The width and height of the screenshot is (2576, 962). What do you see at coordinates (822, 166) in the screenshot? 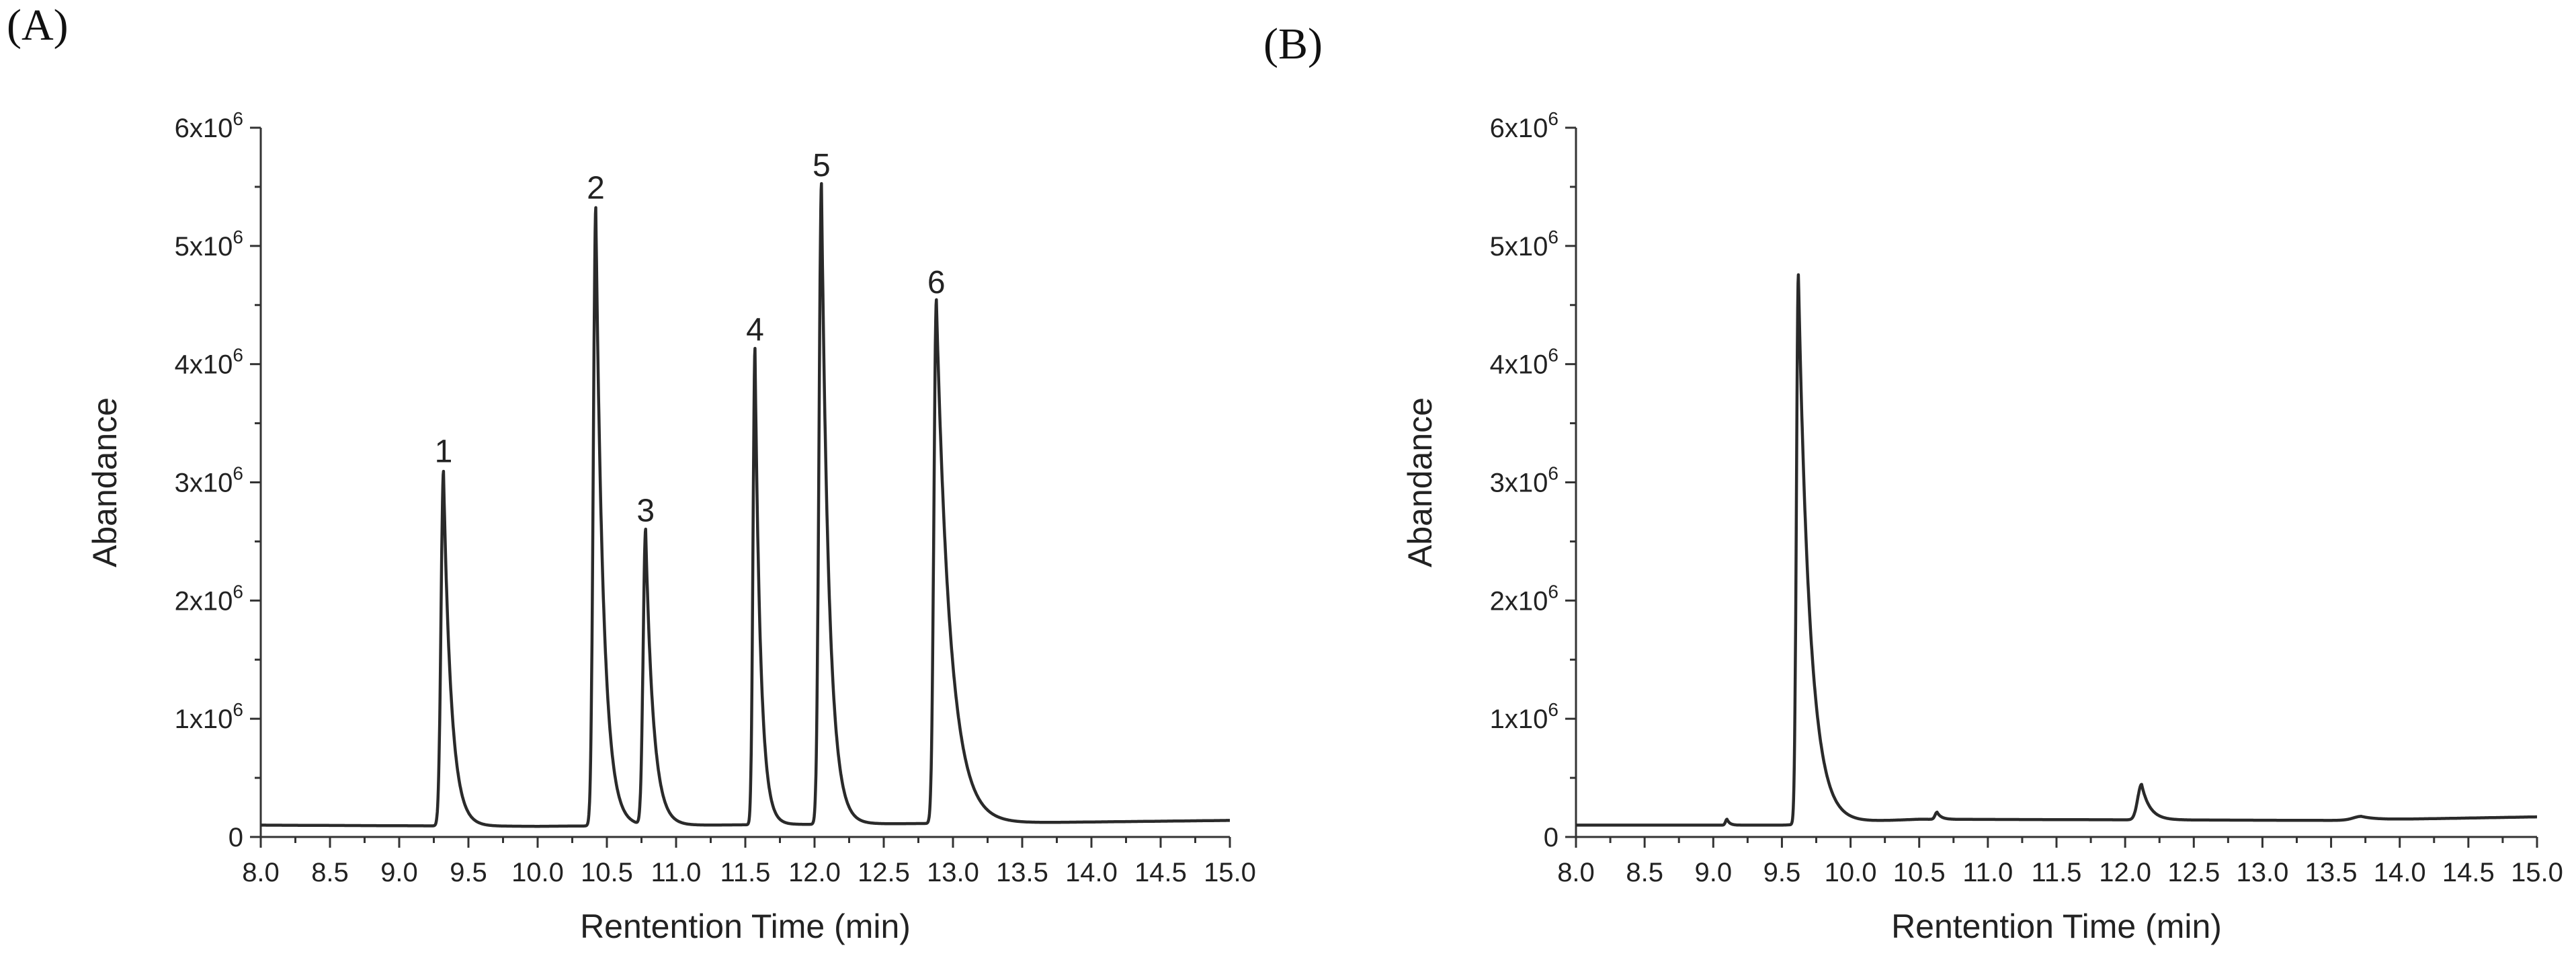
I see `peak-label: 5` at bounding box center [822, 166].